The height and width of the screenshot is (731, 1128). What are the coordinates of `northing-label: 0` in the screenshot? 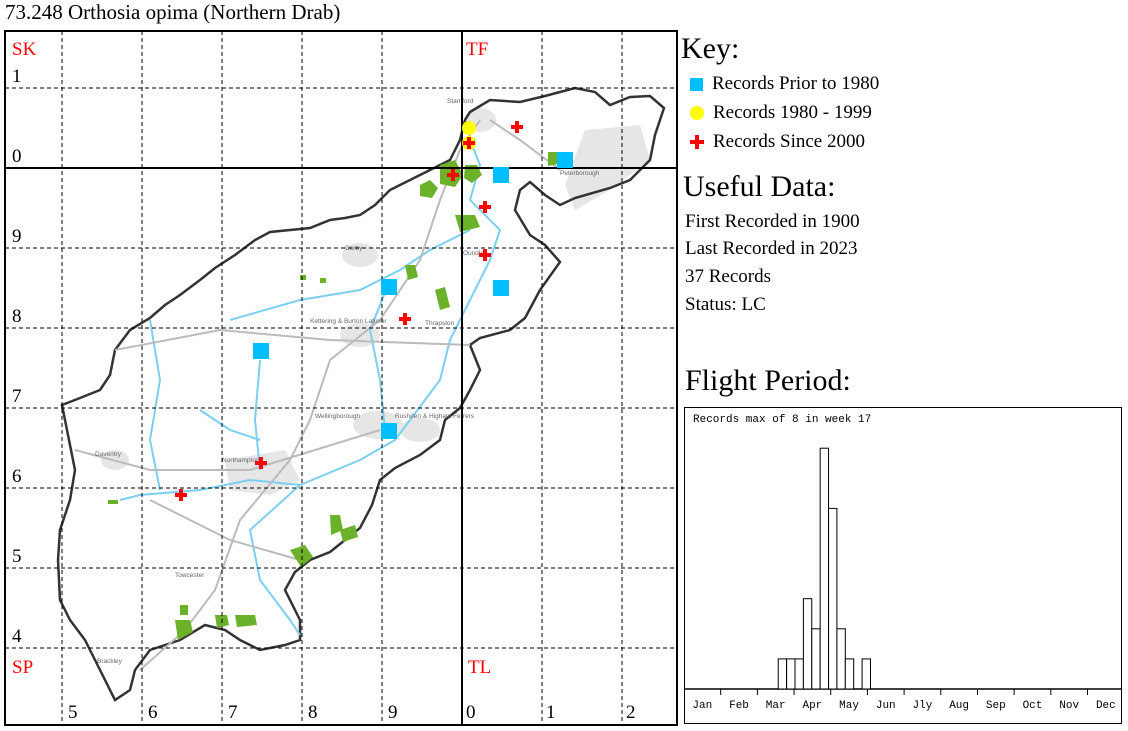 It's located at (17, 156).